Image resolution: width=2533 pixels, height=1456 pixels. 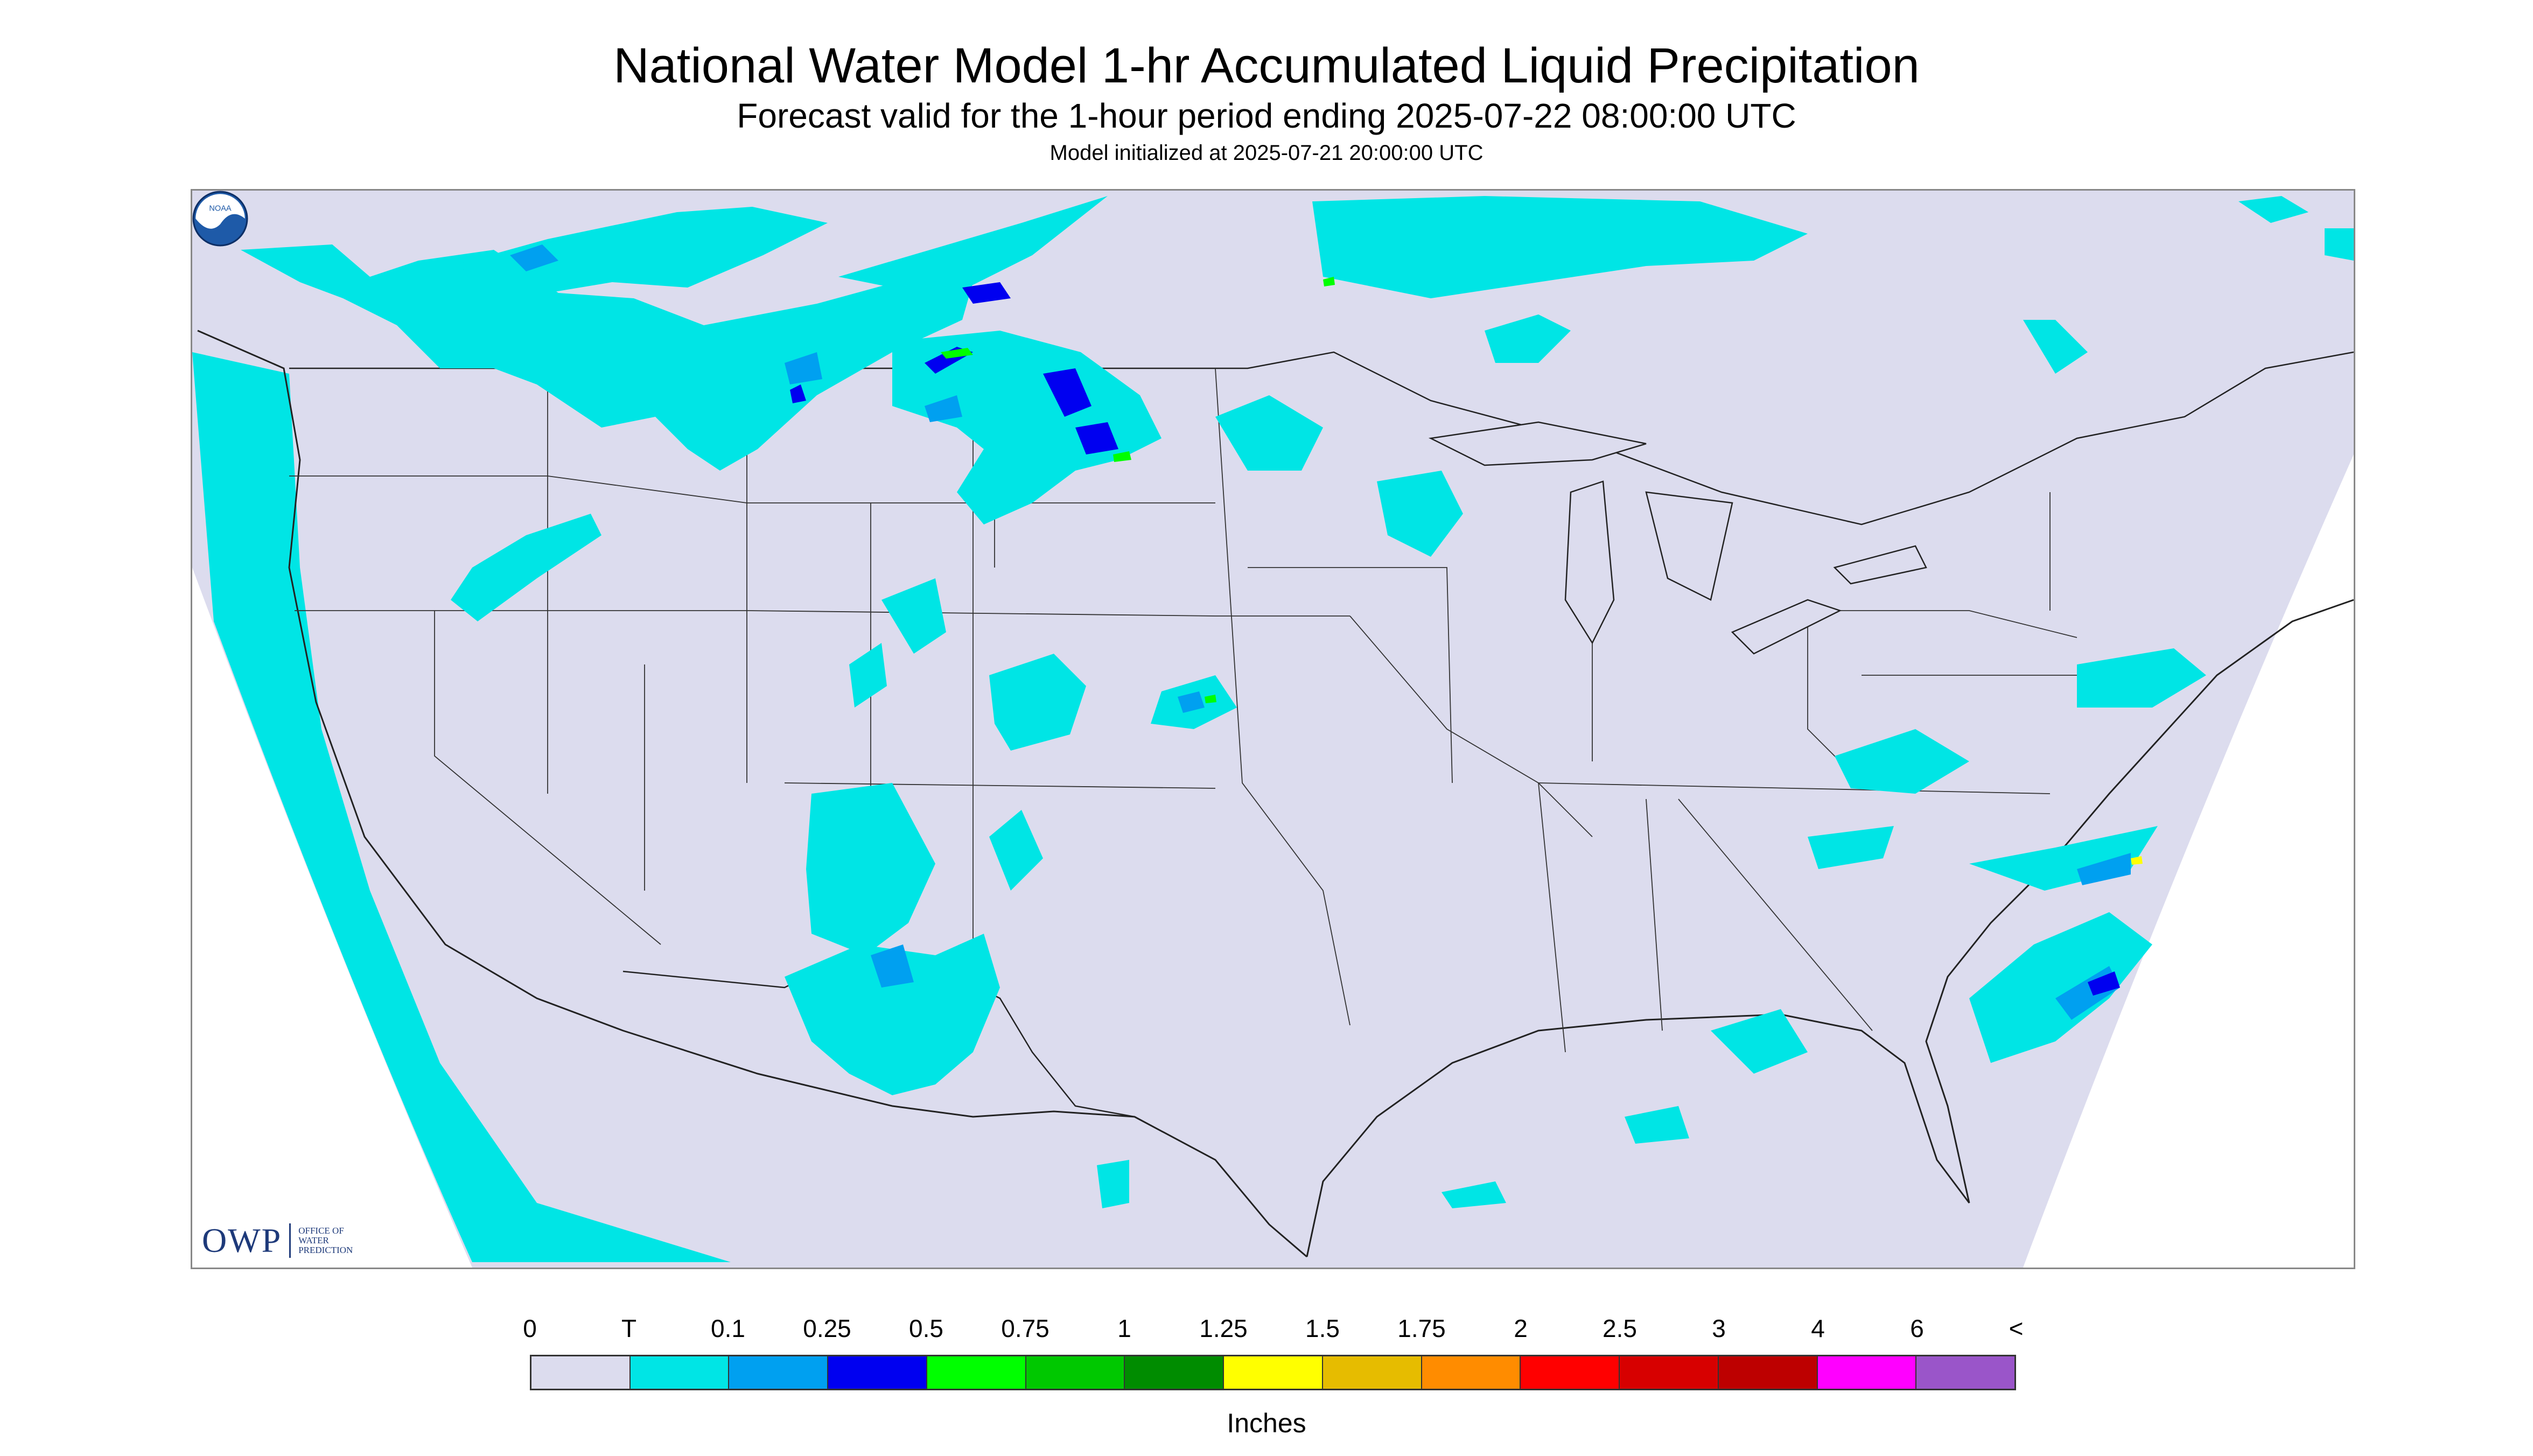 What do you see at coordinates (325, 1240) in the screenshot?
I see `owp-full-name: OFFICE OF WATER PREDICTION` at bounding box center [325, 1240].